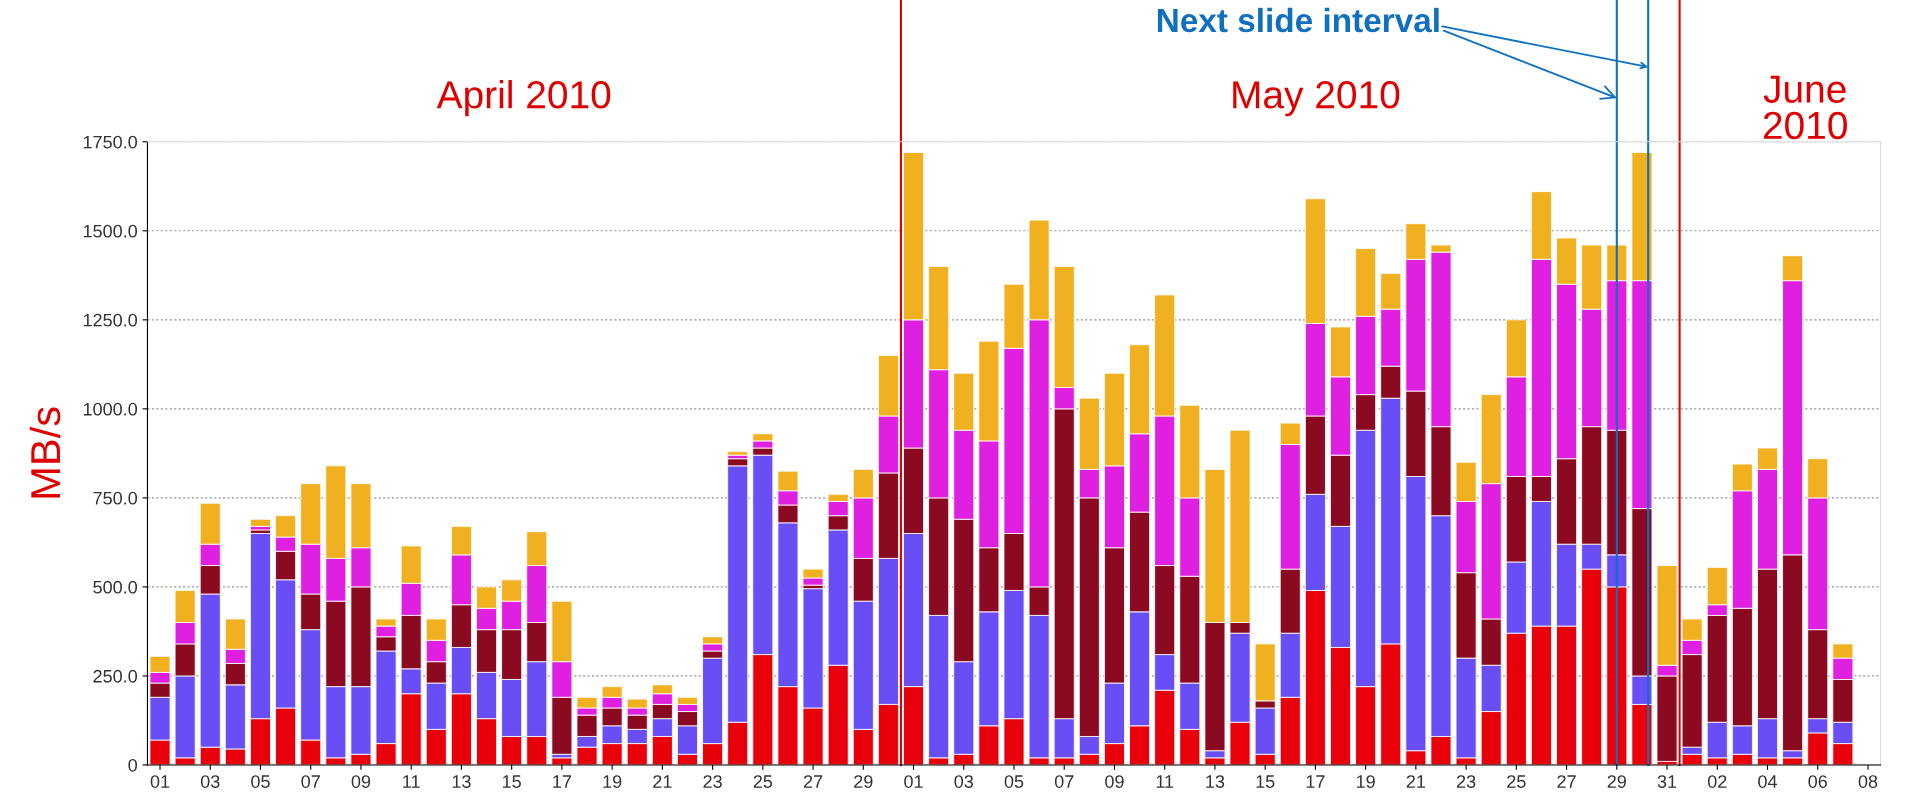 The image size is (1915, 801). I want to click on text: April 2010, so click(523, 98).